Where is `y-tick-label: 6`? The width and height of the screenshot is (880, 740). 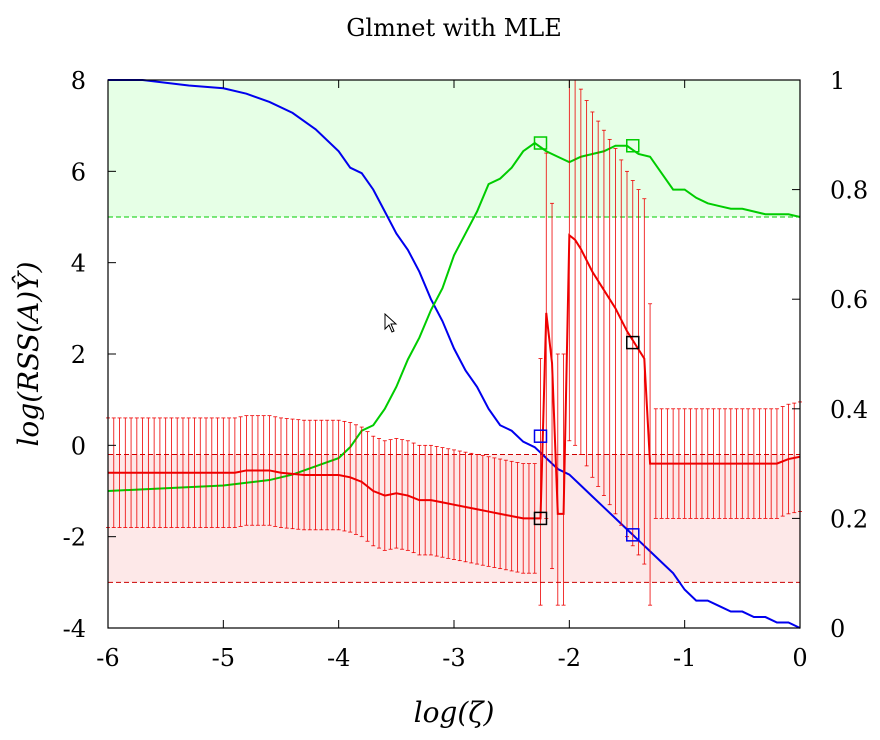 y-tick-label: 6 is located at coordinates (78, 172).